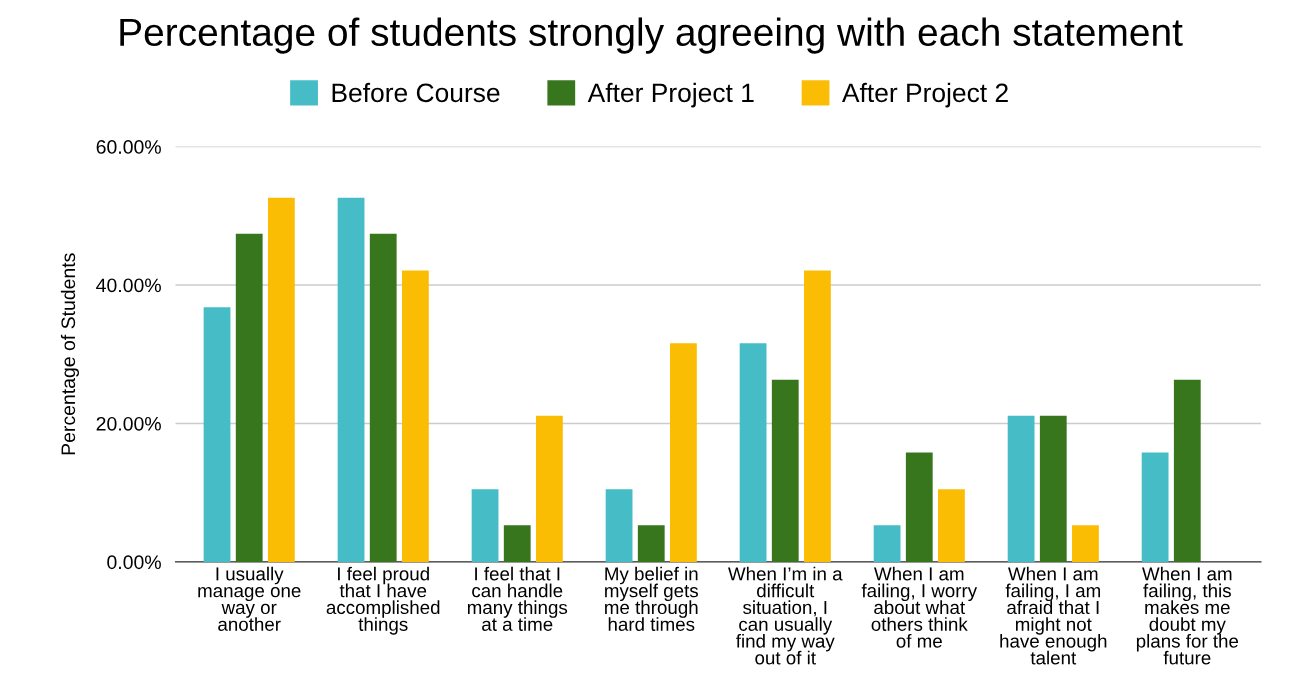  Describe the element at coordinates (128, 147) in the screenshot. I see `y-tick-label: 60.00%` at that location.